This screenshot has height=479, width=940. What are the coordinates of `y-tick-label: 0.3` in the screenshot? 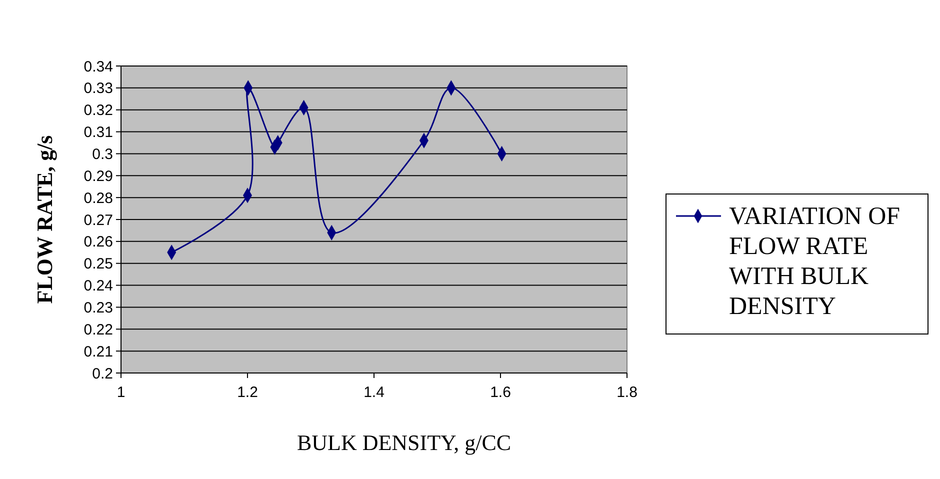 It's located at (102, 154).